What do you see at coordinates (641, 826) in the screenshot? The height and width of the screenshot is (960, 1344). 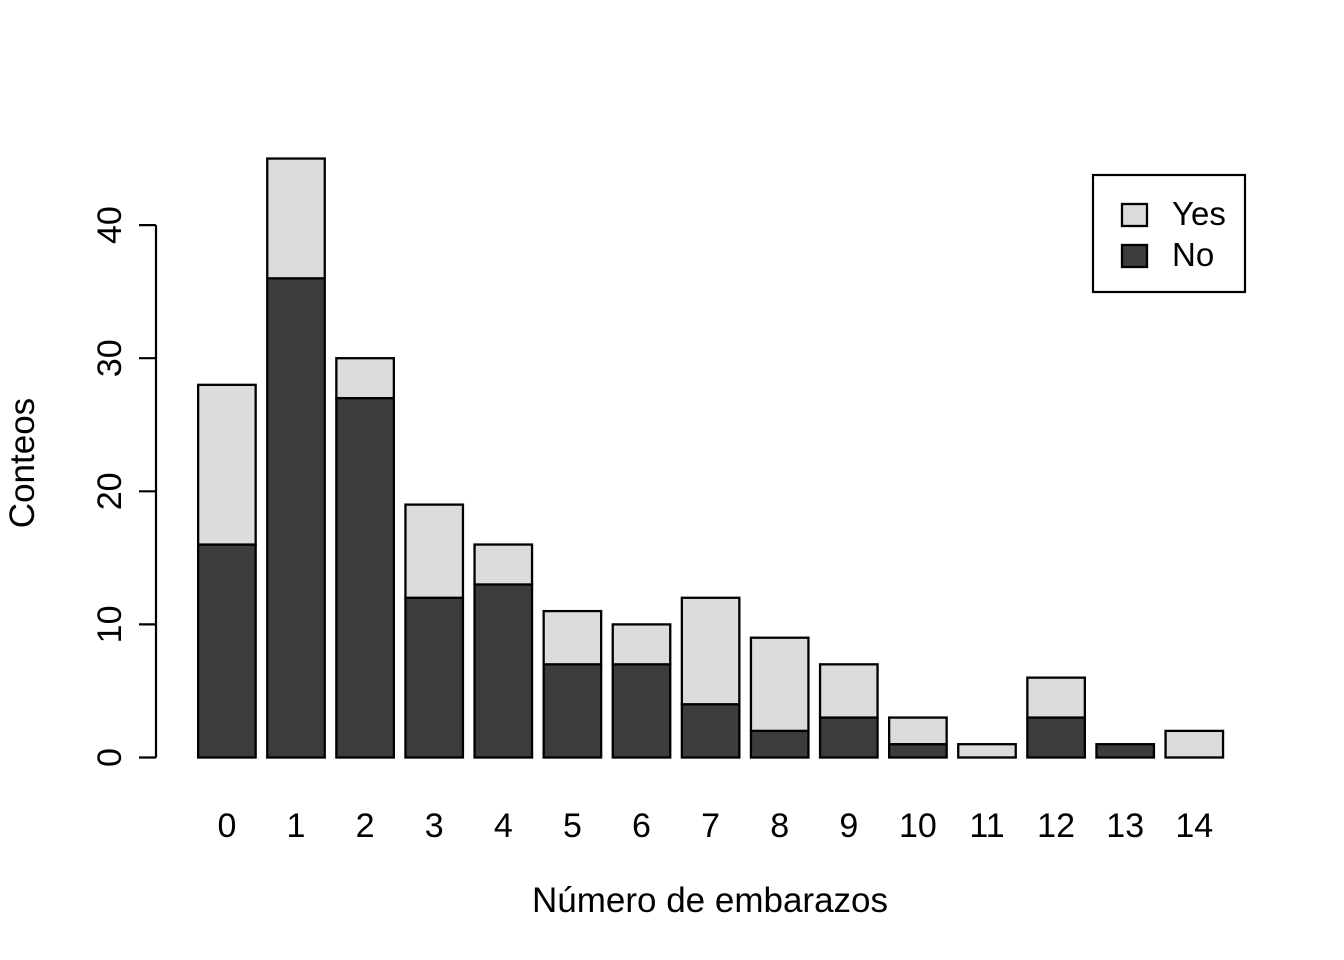 I see `x-tick-label: 6` at bounding box center [641, 826].